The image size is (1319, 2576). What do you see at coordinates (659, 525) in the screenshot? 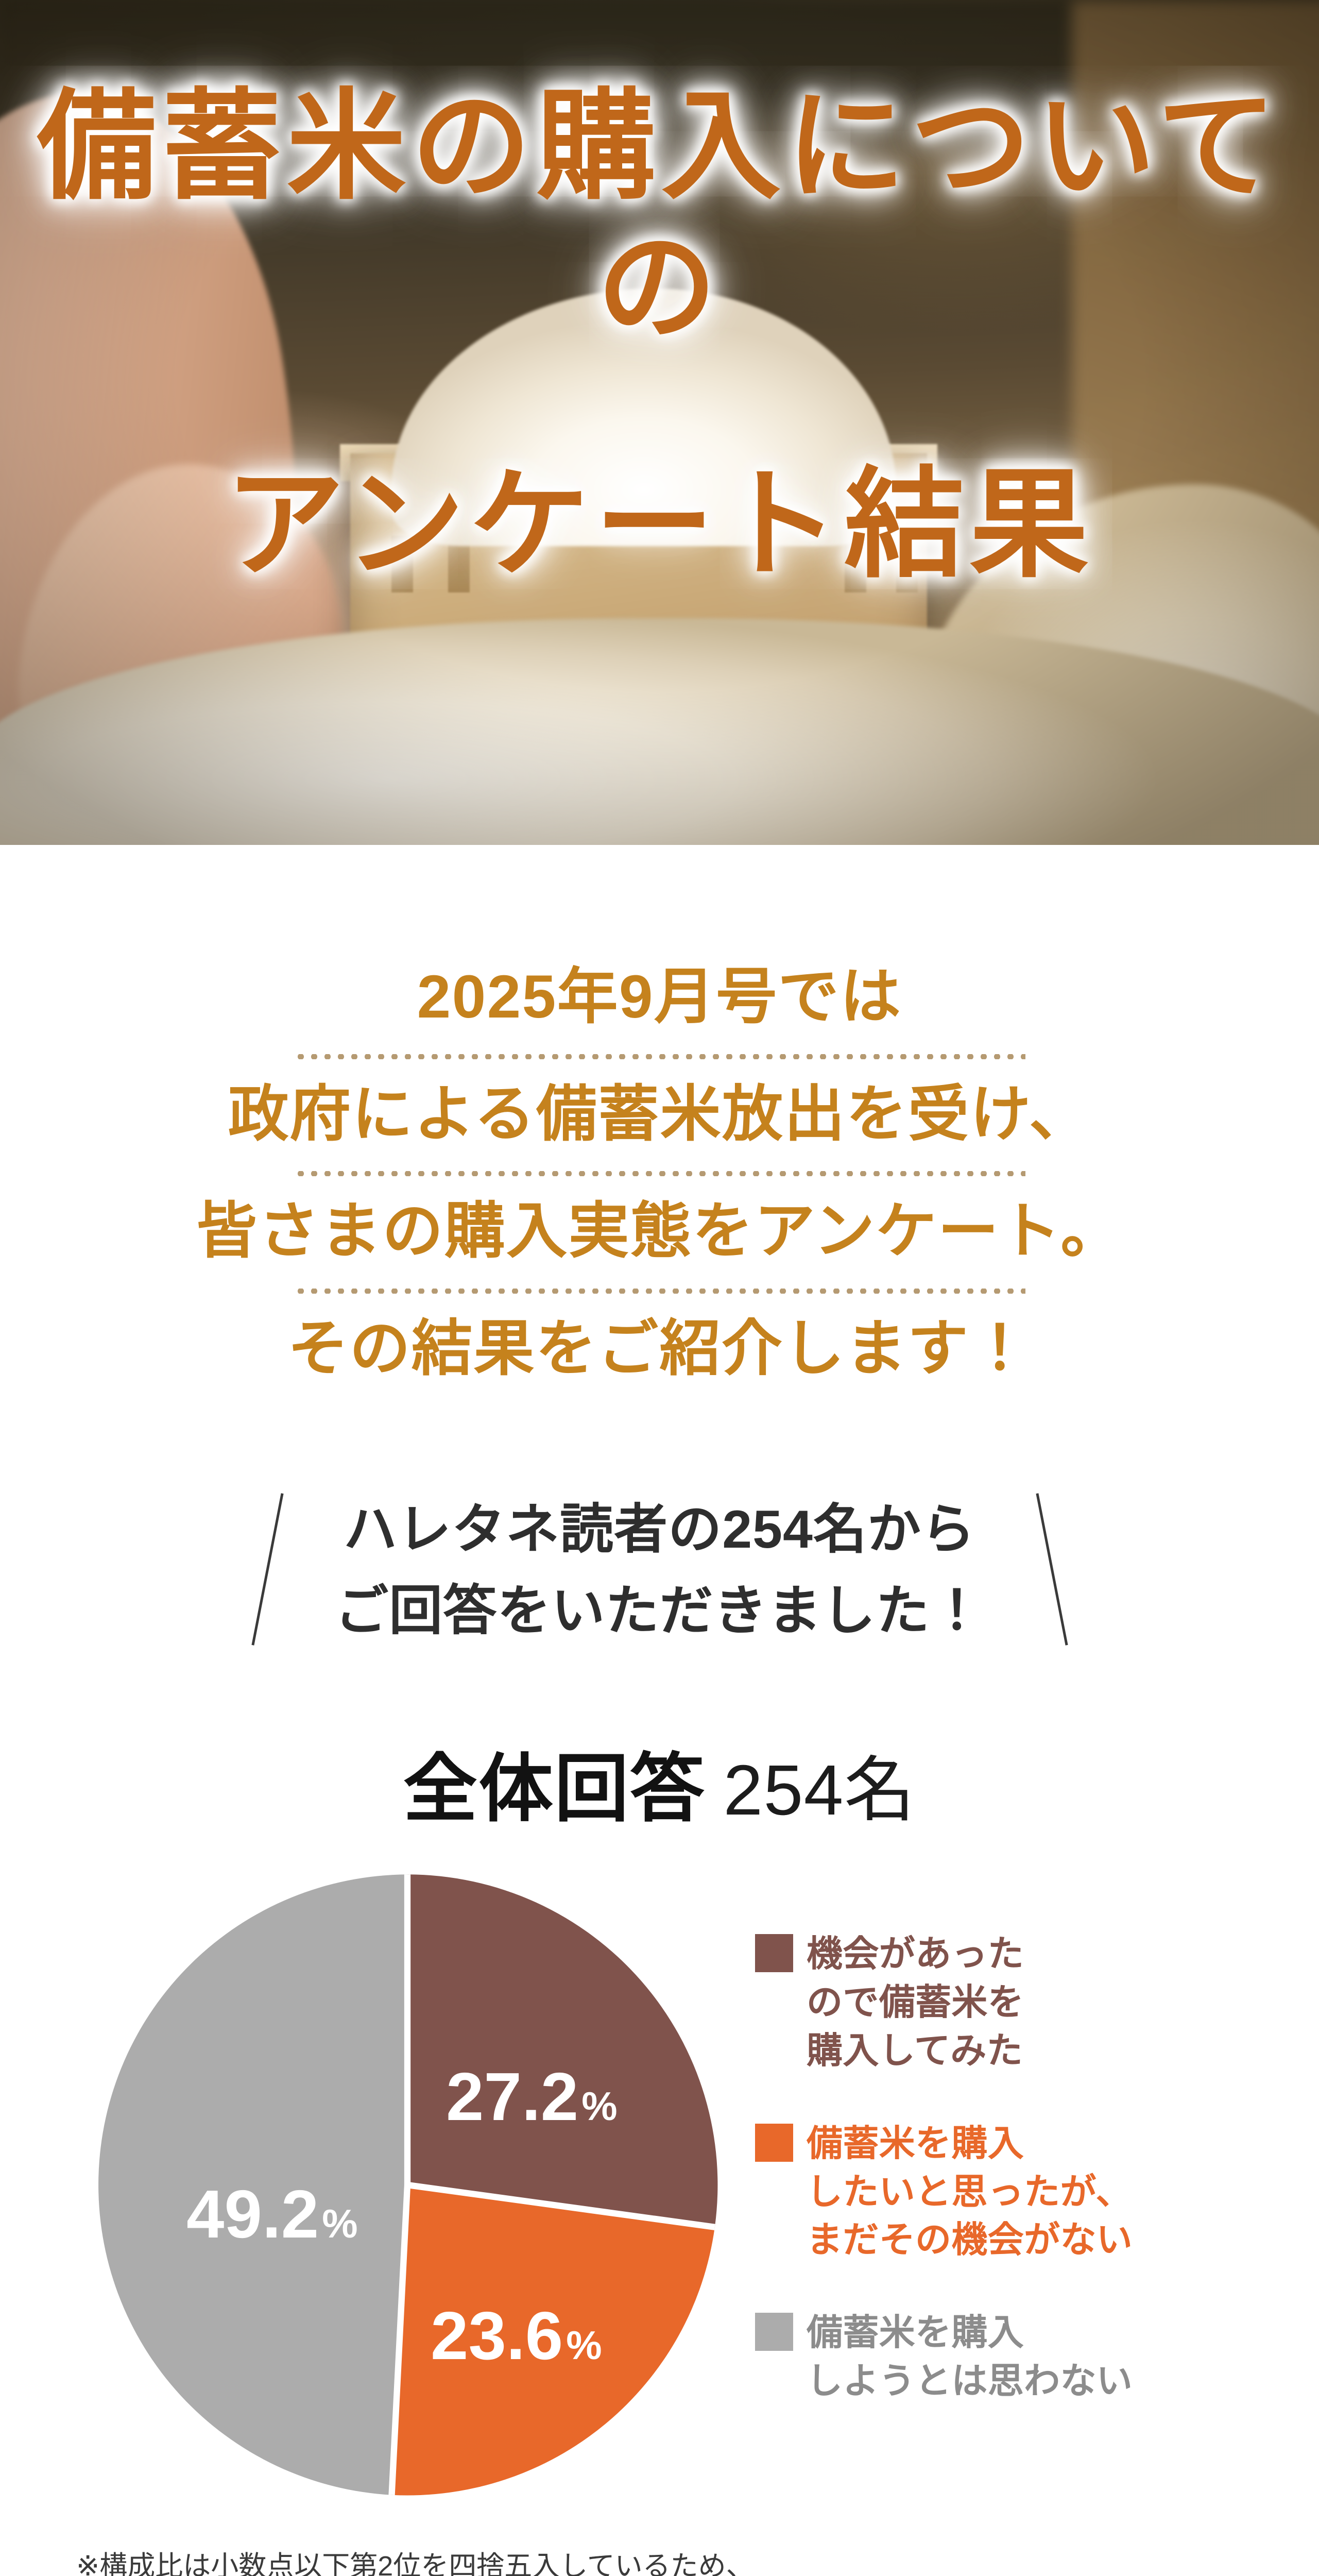
I see `title-line-2: アンケート結果` at bounding box center [659, 525].